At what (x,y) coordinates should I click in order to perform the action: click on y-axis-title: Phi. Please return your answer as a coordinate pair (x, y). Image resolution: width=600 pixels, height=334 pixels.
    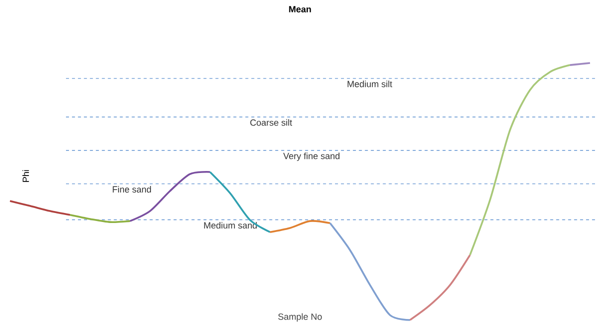
    Looking at the image, I should click on (25, 176).